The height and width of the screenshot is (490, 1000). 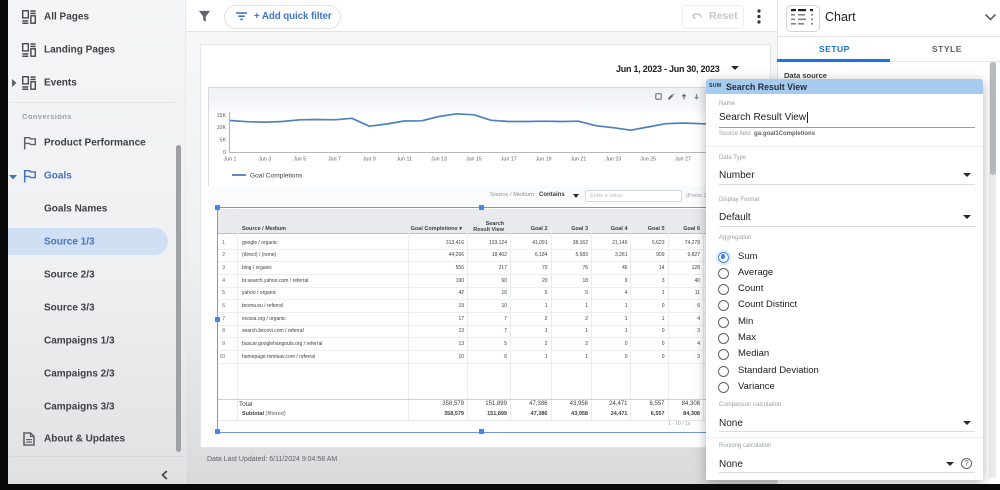 What do you see at coordinates (578, 160) in the screenshot?
I see `svg-text: Jun 21` at bounding box center [578, 160].